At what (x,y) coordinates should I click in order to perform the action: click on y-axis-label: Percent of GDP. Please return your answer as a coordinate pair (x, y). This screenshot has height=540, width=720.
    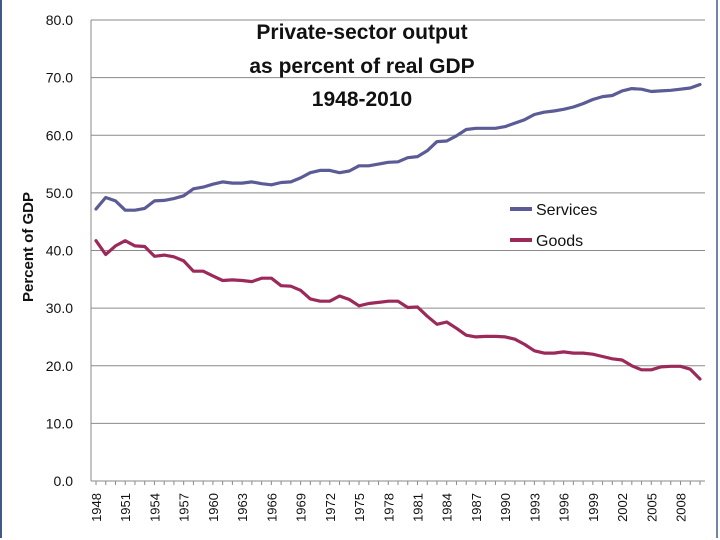
    Looking at the image, I should click on (28, 247).